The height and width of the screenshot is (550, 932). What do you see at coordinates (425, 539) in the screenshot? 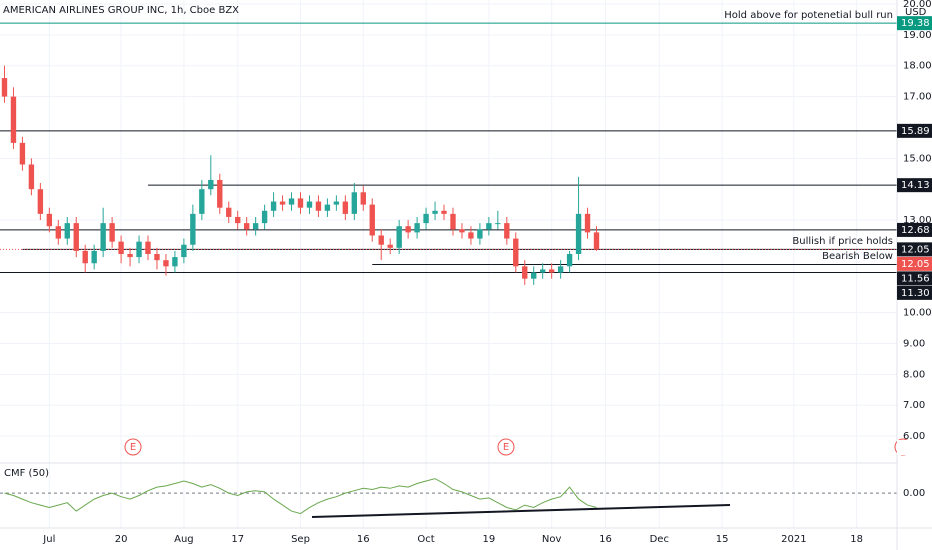
I see `x-tick-label: Oct` at bounding box center [425, 539].